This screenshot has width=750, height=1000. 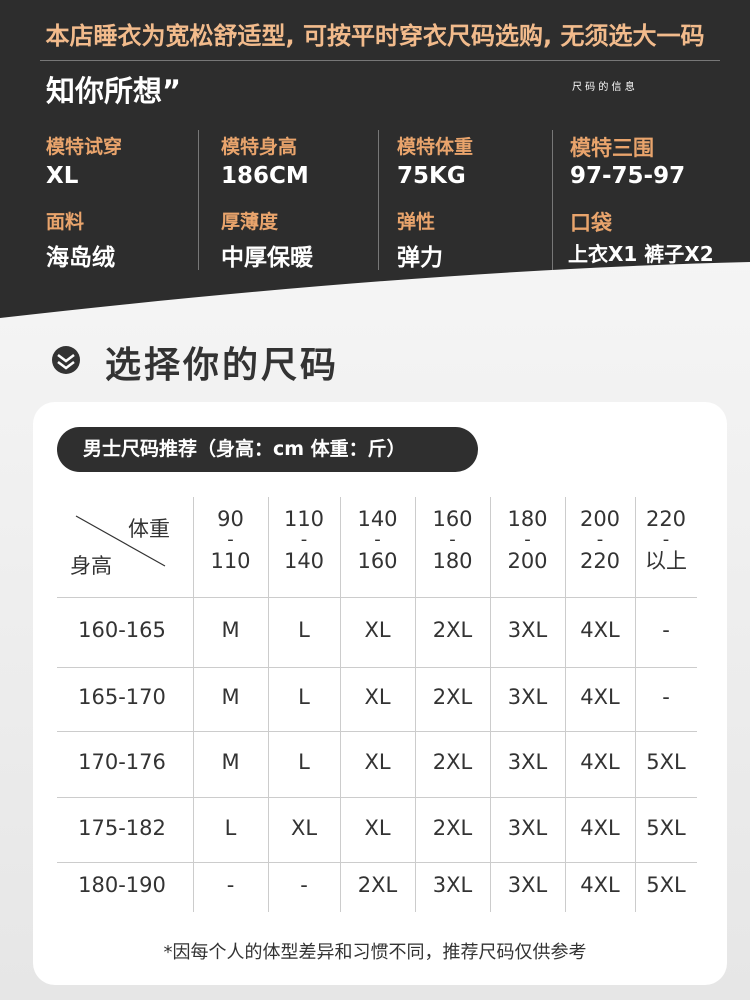 I want to click on row-header: 170-176, so click(x=122, y=762).